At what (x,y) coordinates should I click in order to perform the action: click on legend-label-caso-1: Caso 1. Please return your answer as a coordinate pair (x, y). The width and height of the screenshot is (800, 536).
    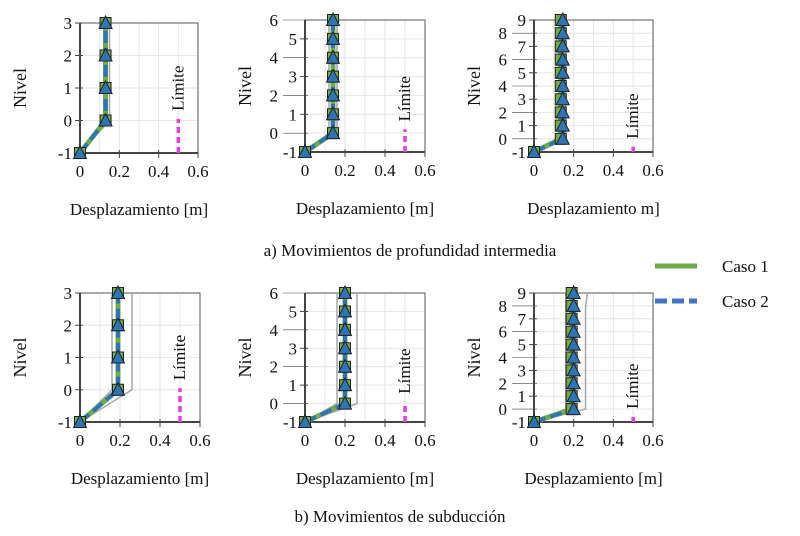
    Looking at the image, I should click on (745, 266).